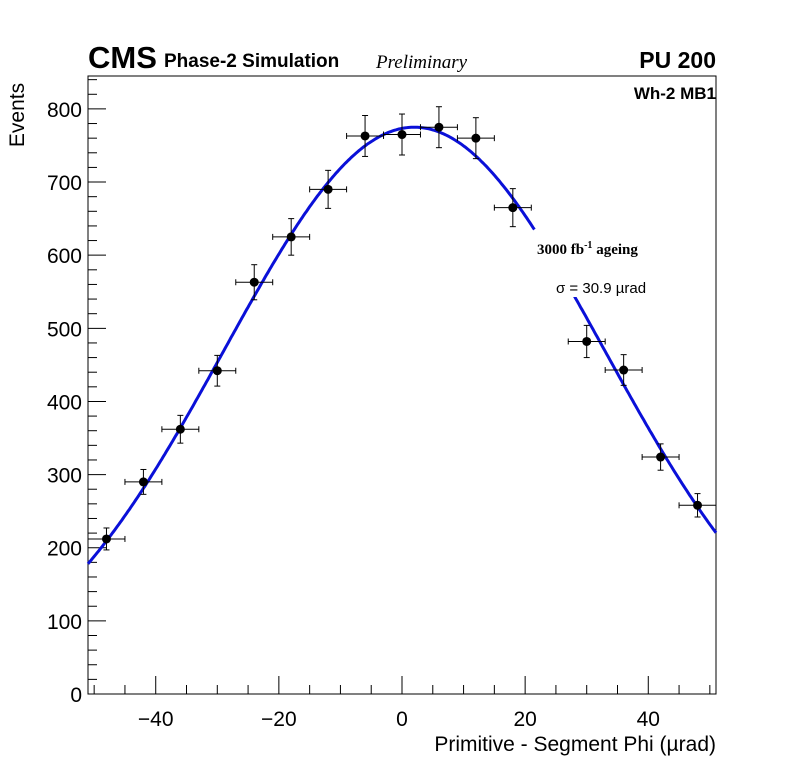  I want to click on y-tick-label: 300, so click(64, 476).